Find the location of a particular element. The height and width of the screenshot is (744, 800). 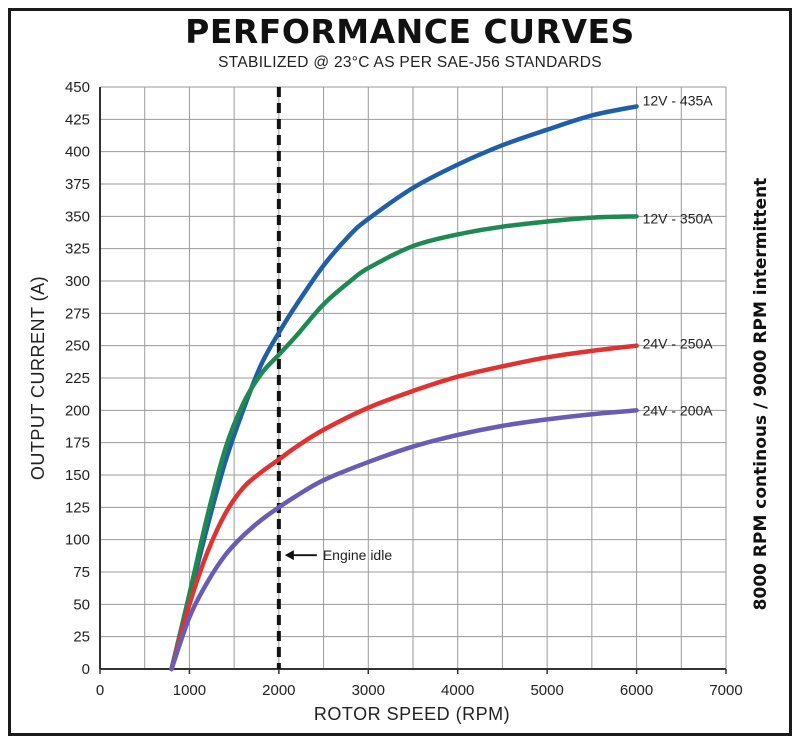

y-tick-label: 175 is located at coordinates (77, 443).